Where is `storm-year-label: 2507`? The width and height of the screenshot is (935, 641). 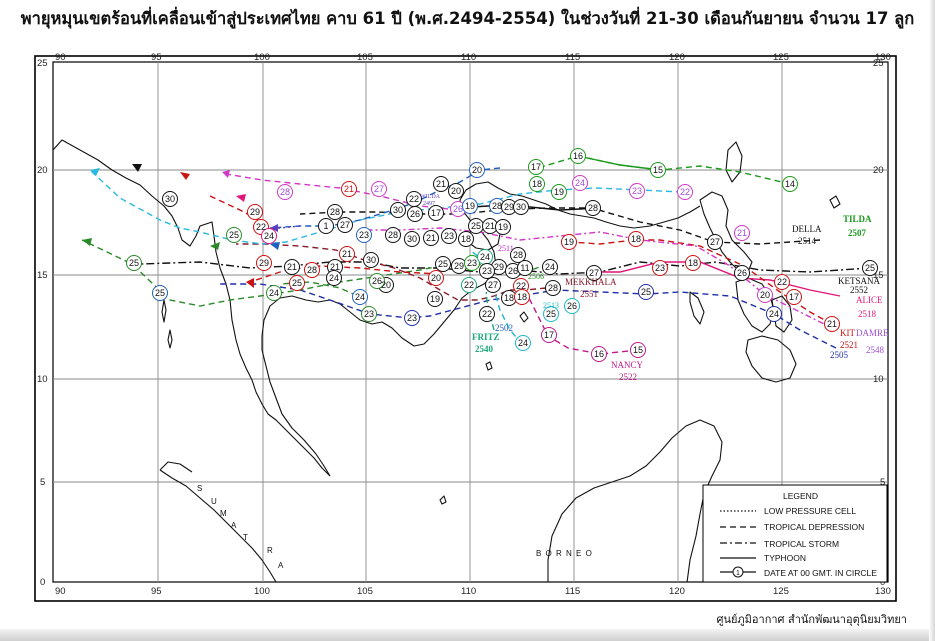 storm-year-label: 2507 is located at coordinates (857, 233).